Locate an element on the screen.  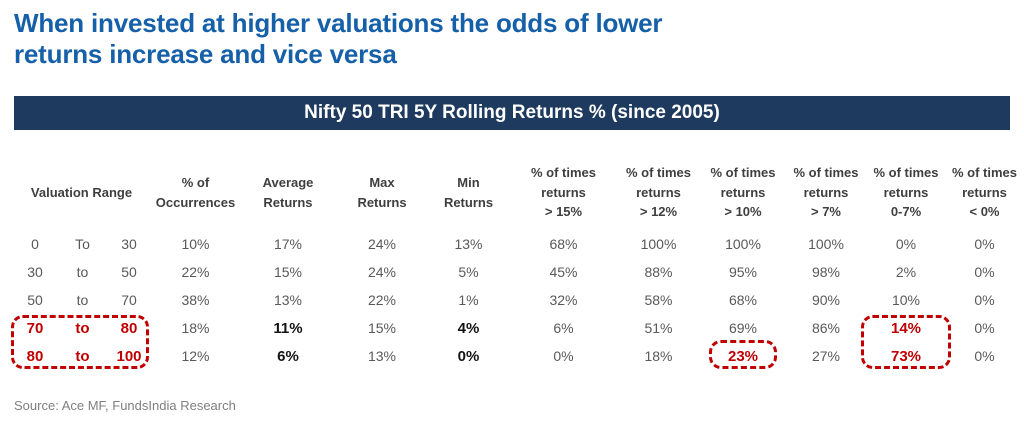
cell-gt7: 100% is located at coordinates (826, 244).